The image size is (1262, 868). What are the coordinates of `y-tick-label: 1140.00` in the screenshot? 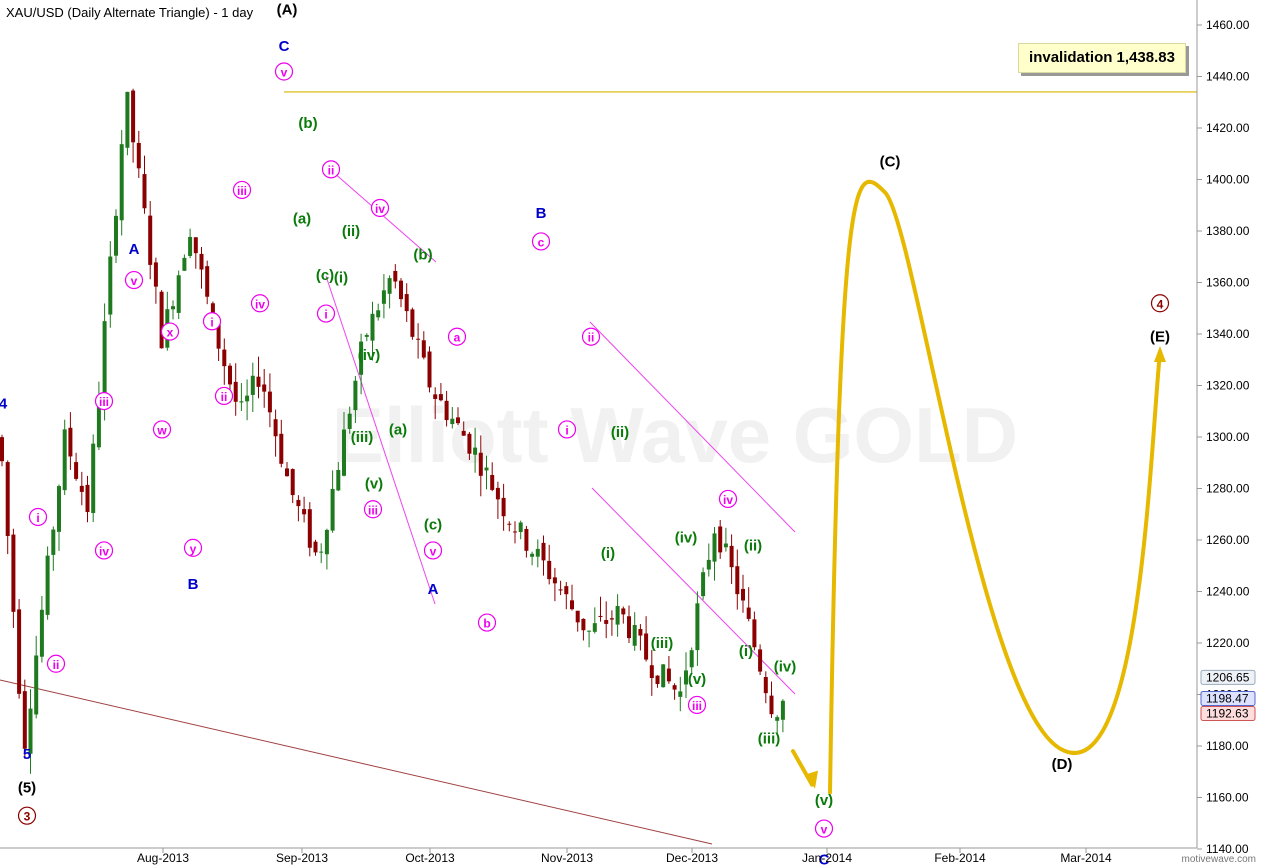 It's located at (1227, 849).